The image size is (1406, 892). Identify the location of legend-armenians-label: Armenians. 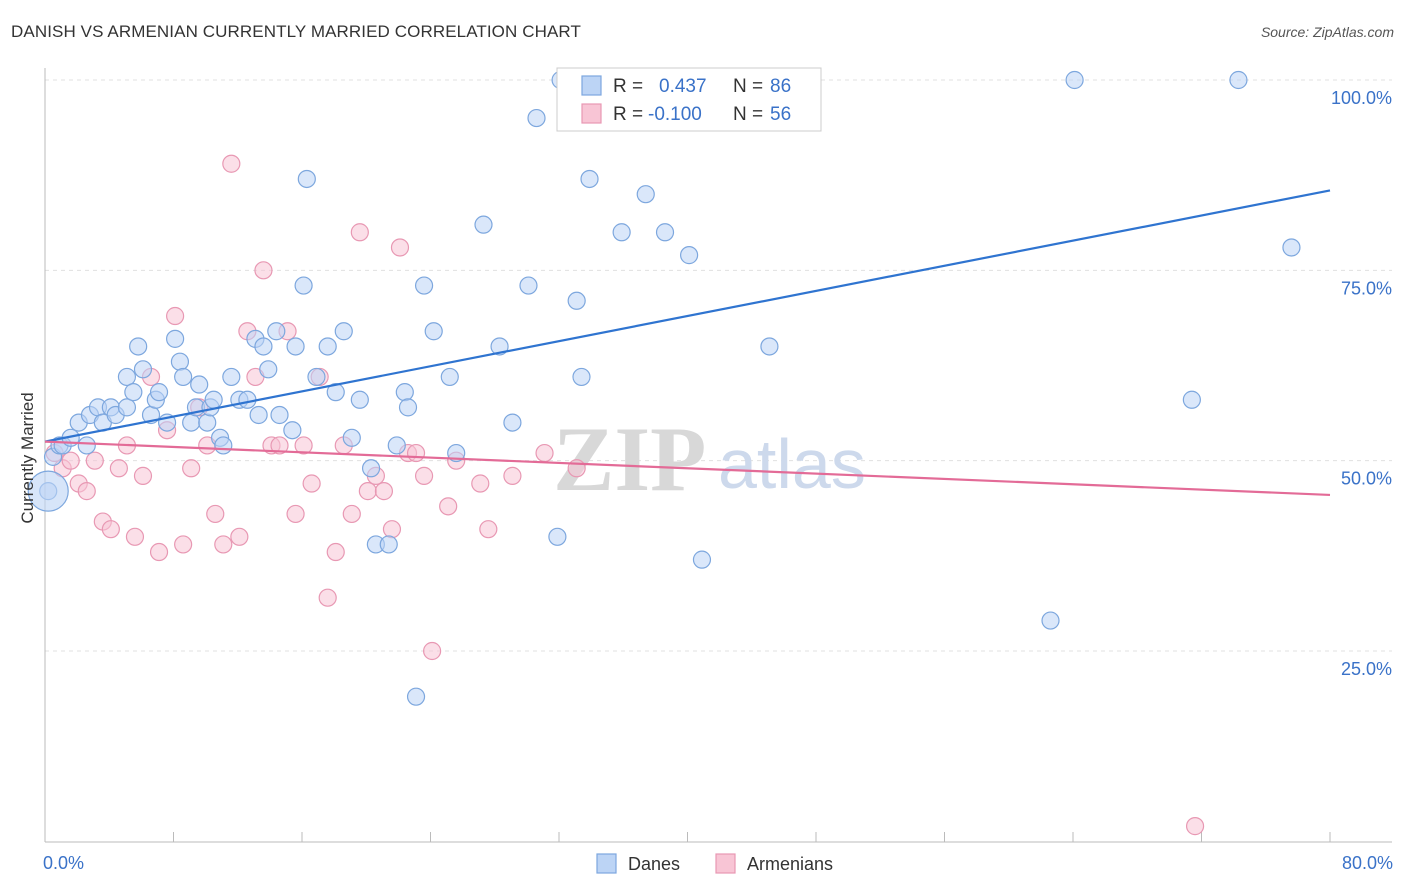
(790, 864).